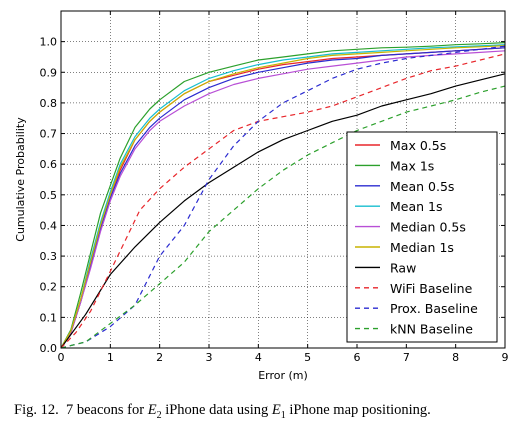 The height and width of the screenshot is (436, 531). I want to click on legend-label: WiFi Baseline, so click(431, 288).